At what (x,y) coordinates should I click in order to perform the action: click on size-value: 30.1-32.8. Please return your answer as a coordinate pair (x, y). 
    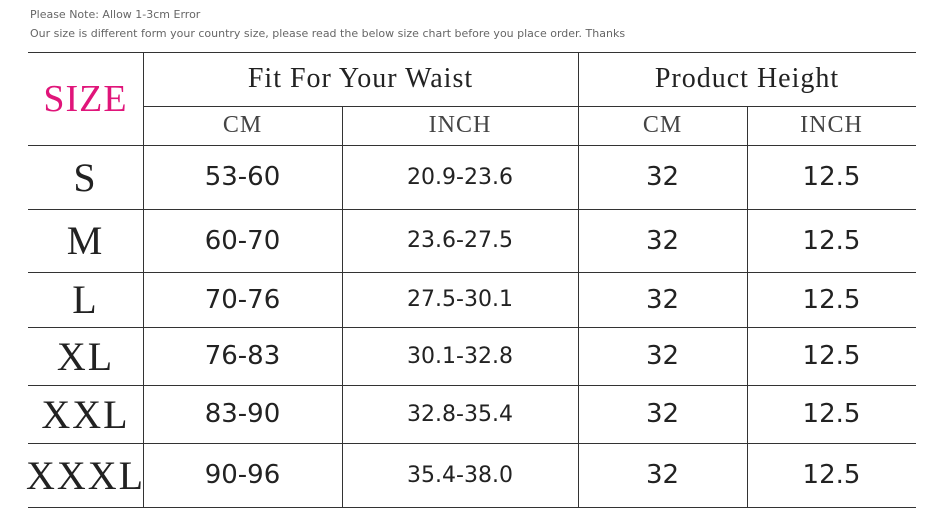
    Looking at the image, I should click on (460, 356).